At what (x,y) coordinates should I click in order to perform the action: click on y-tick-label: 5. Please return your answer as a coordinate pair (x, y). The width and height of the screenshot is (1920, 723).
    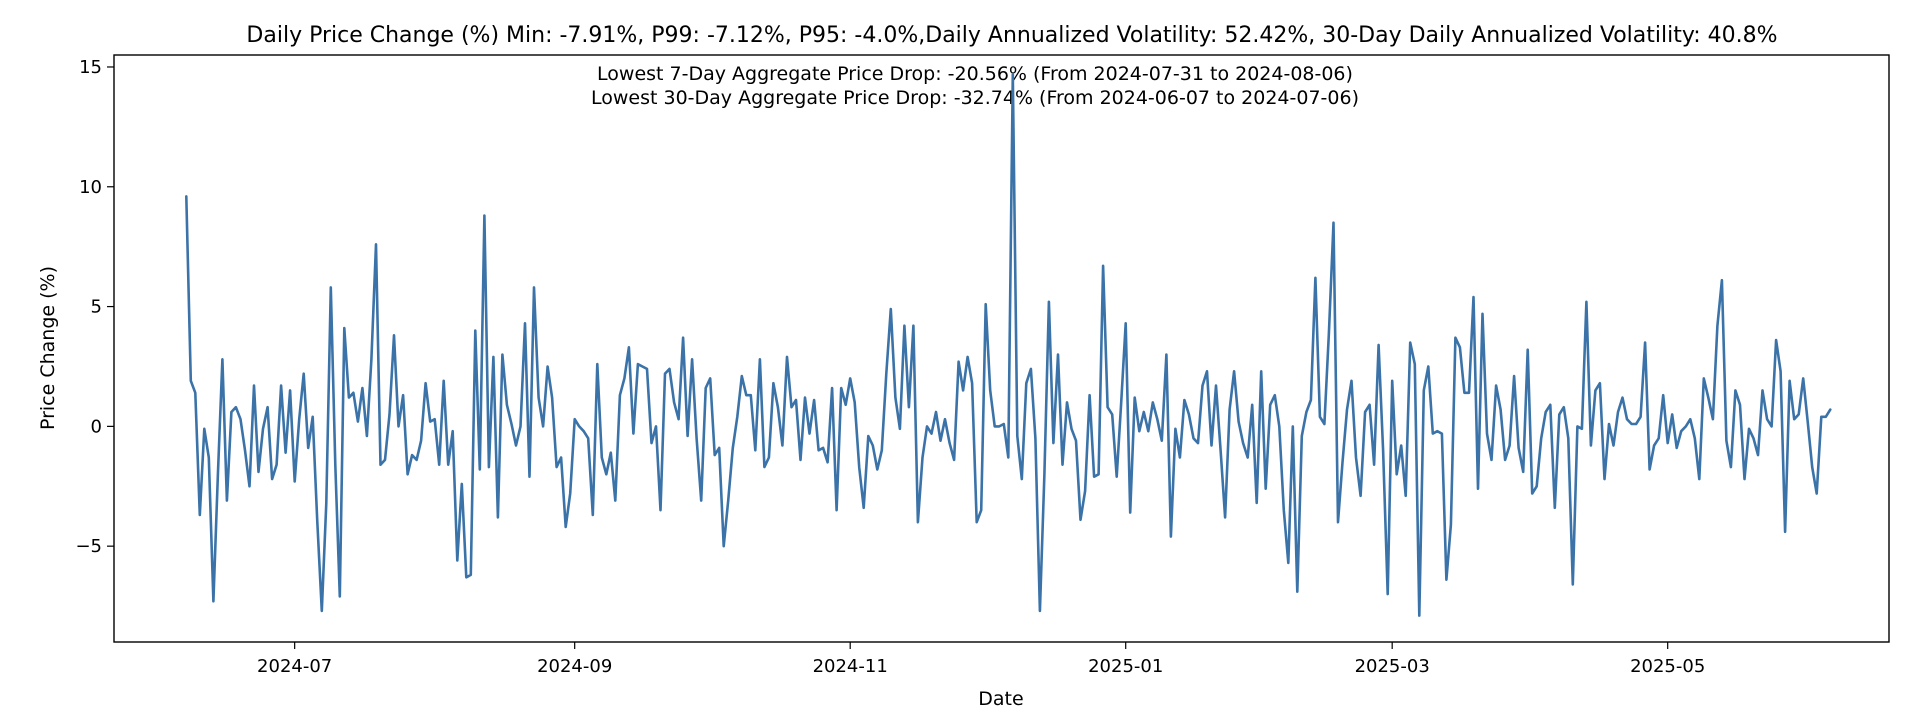
    Looking at the image, I should click on (96, 307).